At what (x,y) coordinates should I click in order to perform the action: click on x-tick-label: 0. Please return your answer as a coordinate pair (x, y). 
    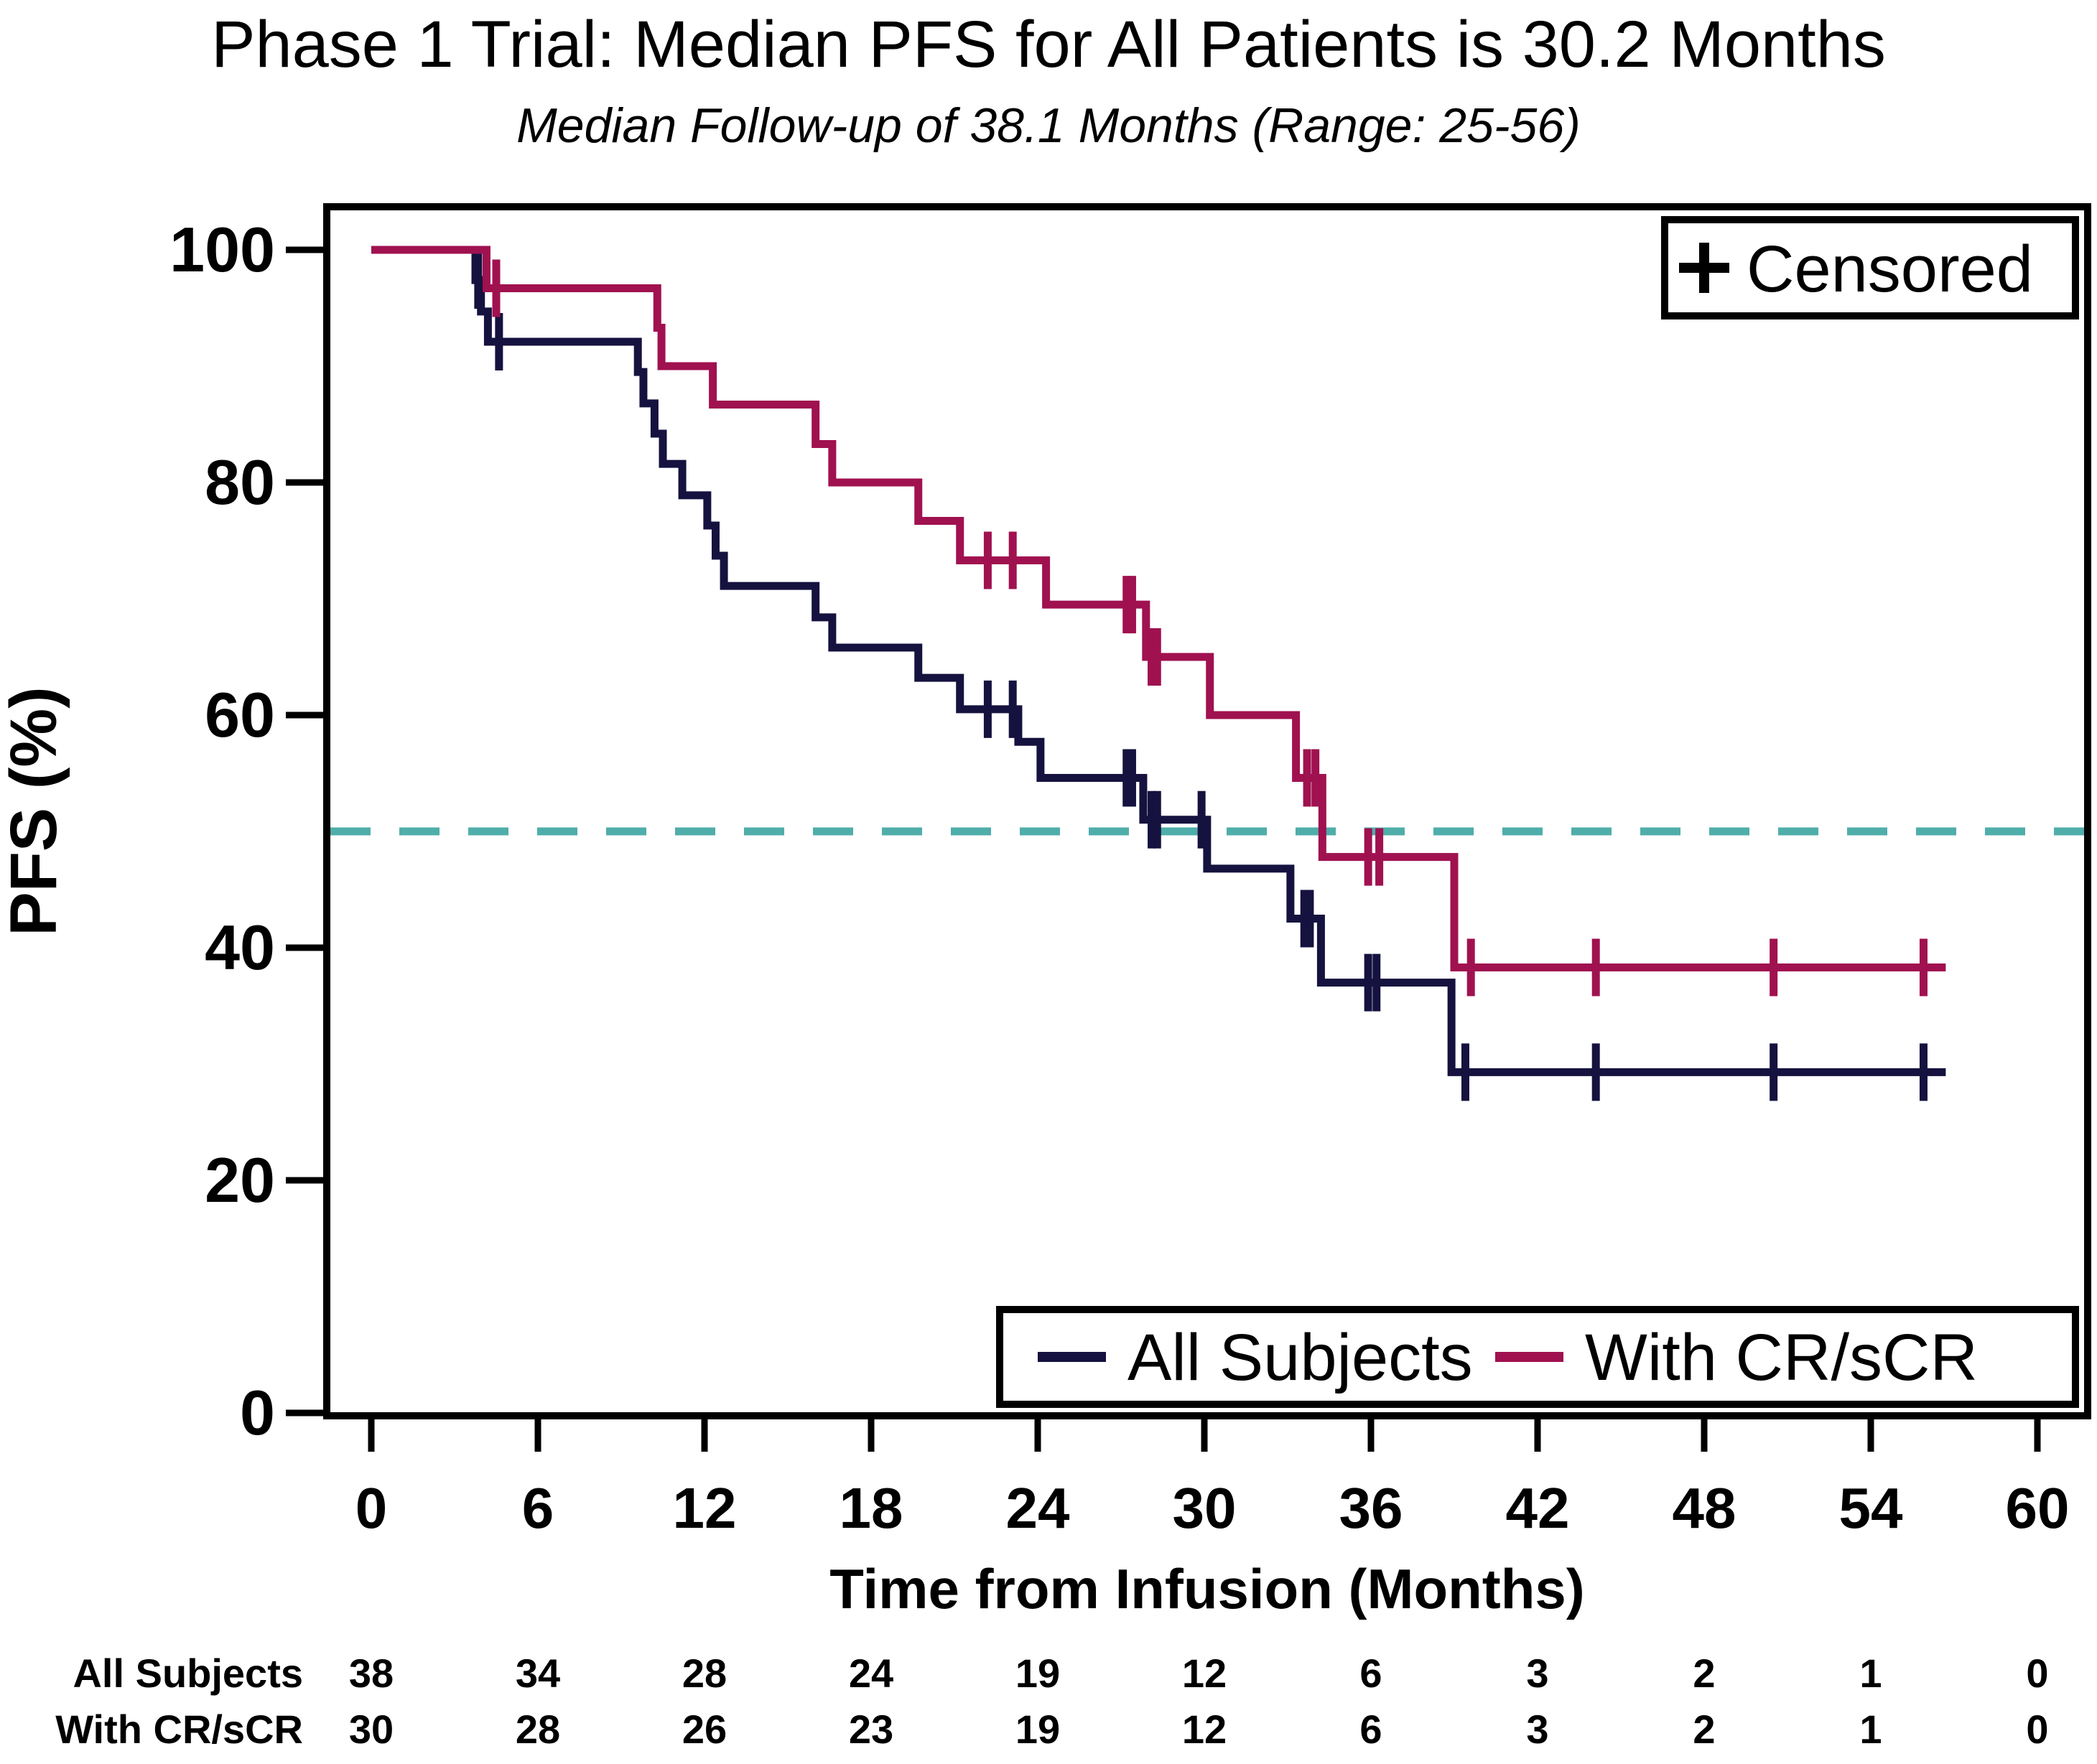
    Looking at the image, I should click on (371, 1508).